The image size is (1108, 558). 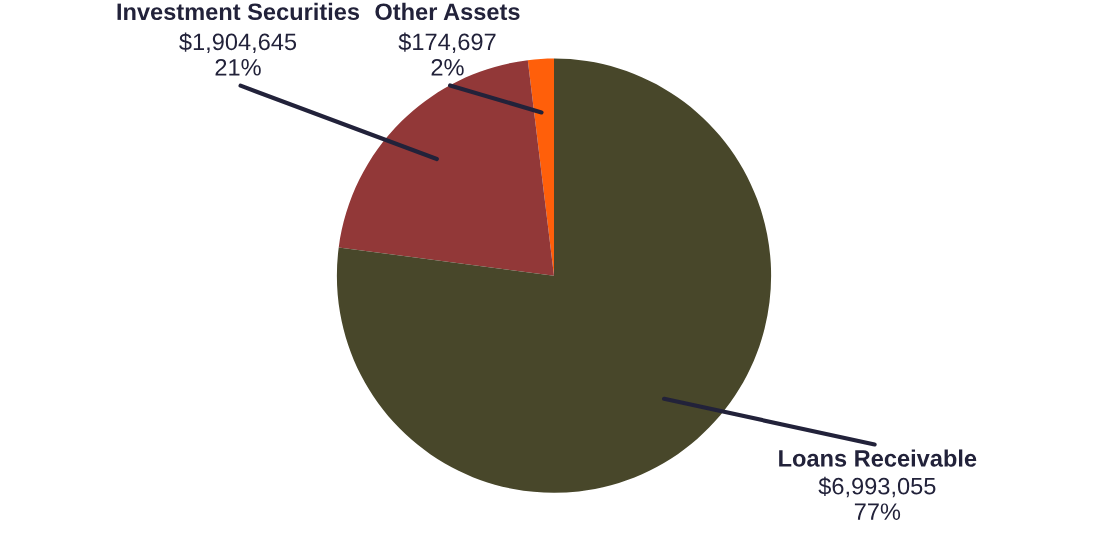 I want to click on slice-label: Other Assets, so click(x=447, y=11).